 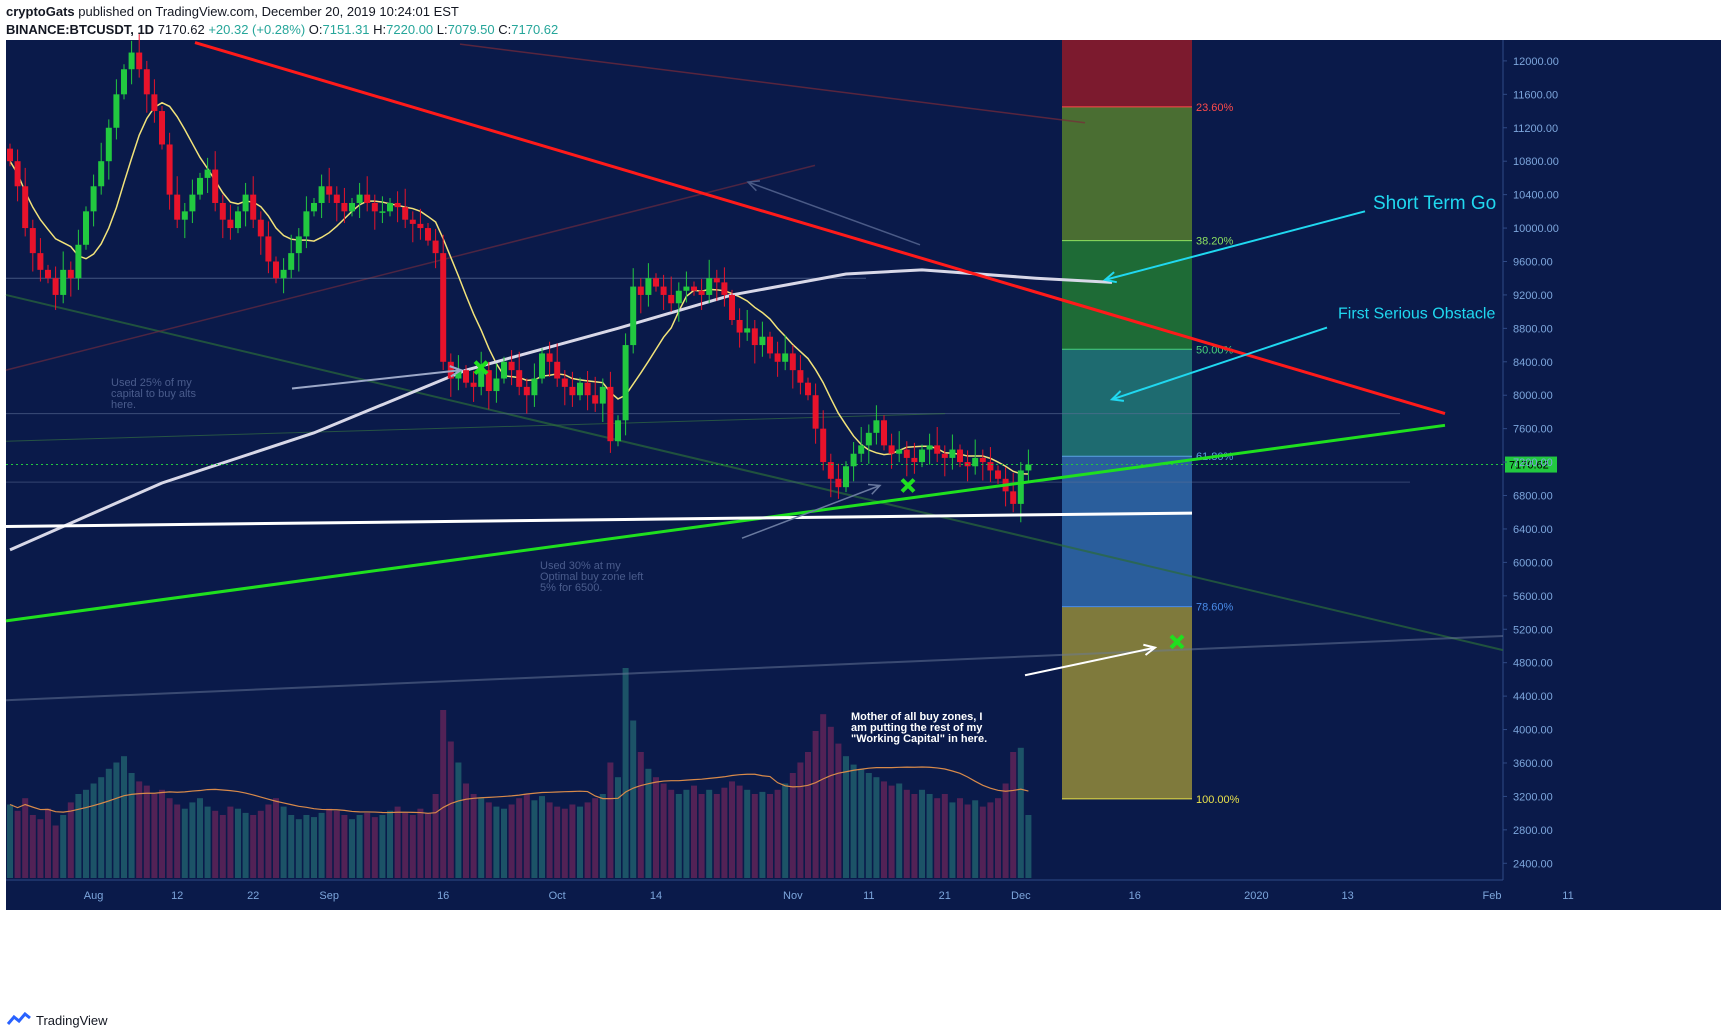 I want to click on y-tick-label: 10000.00, so click(x=1536, y=229).